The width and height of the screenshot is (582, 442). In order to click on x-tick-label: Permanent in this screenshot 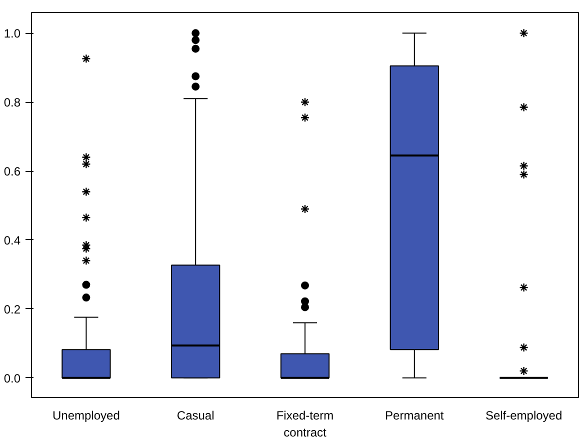, I will do `click(414, 415)`.